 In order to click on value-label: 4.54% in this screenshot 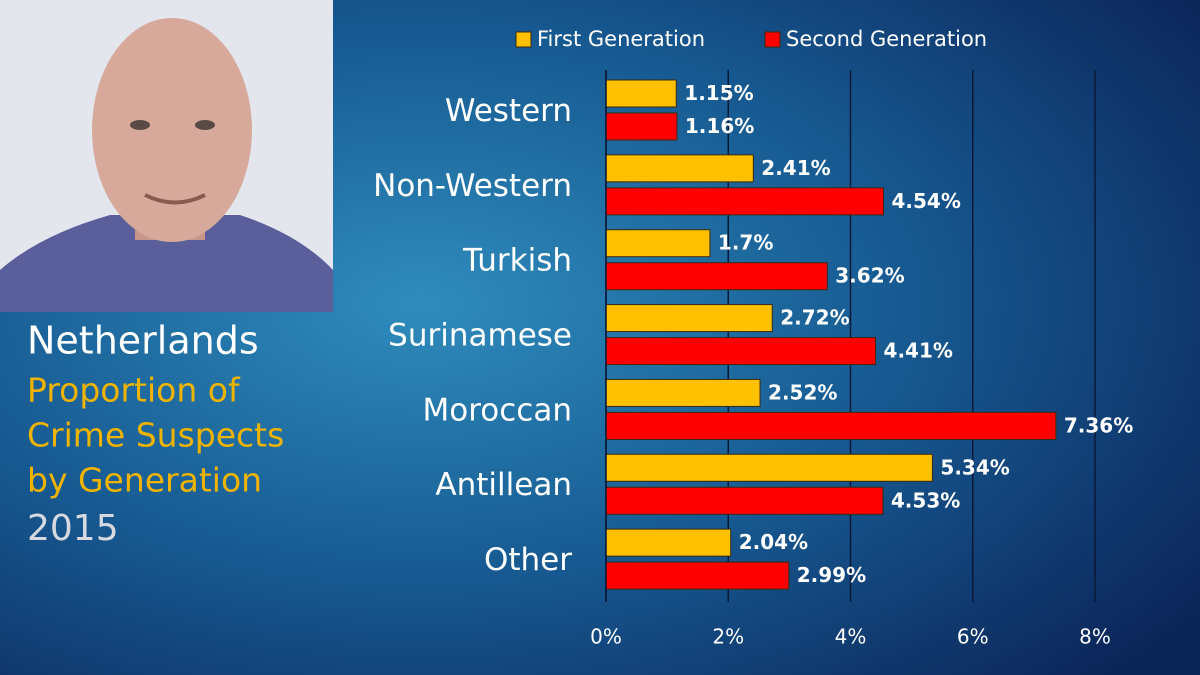, I will do `click(926, 201)`.